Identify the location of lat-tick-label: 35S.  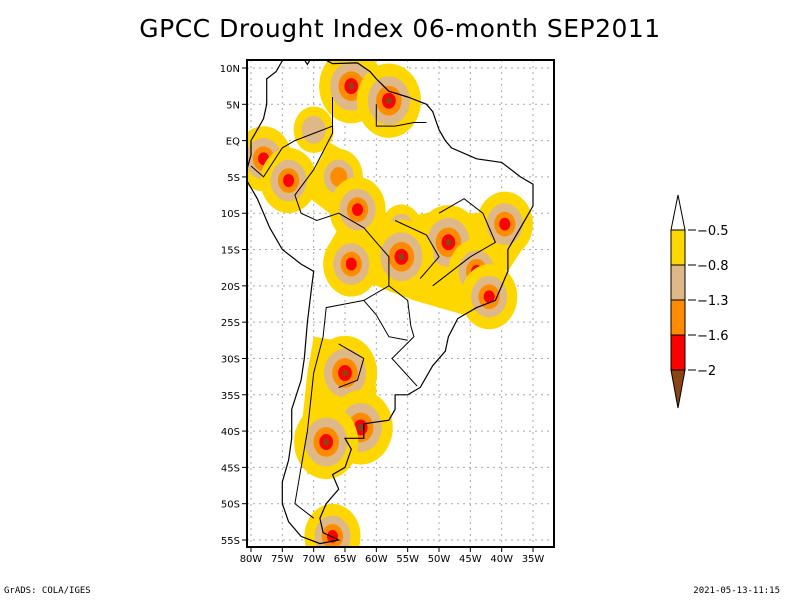
(230, 396).